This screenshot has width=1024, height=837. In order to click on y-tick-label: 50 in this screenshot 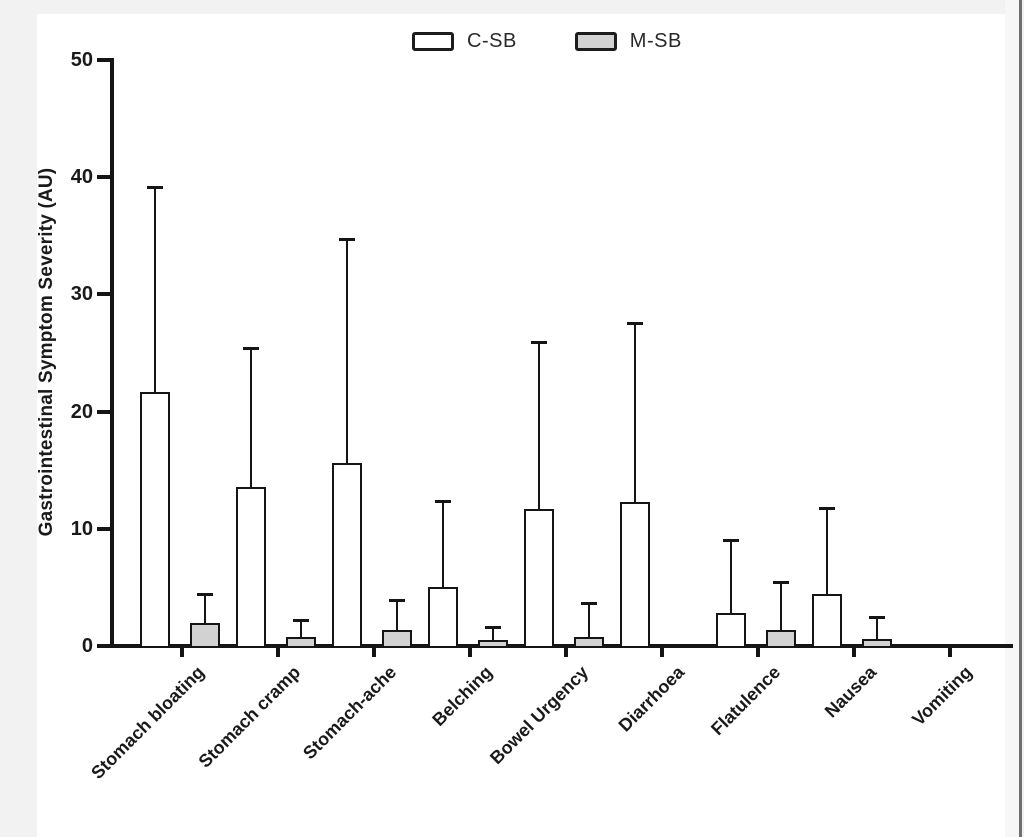, I will do `click(81, 60)`.